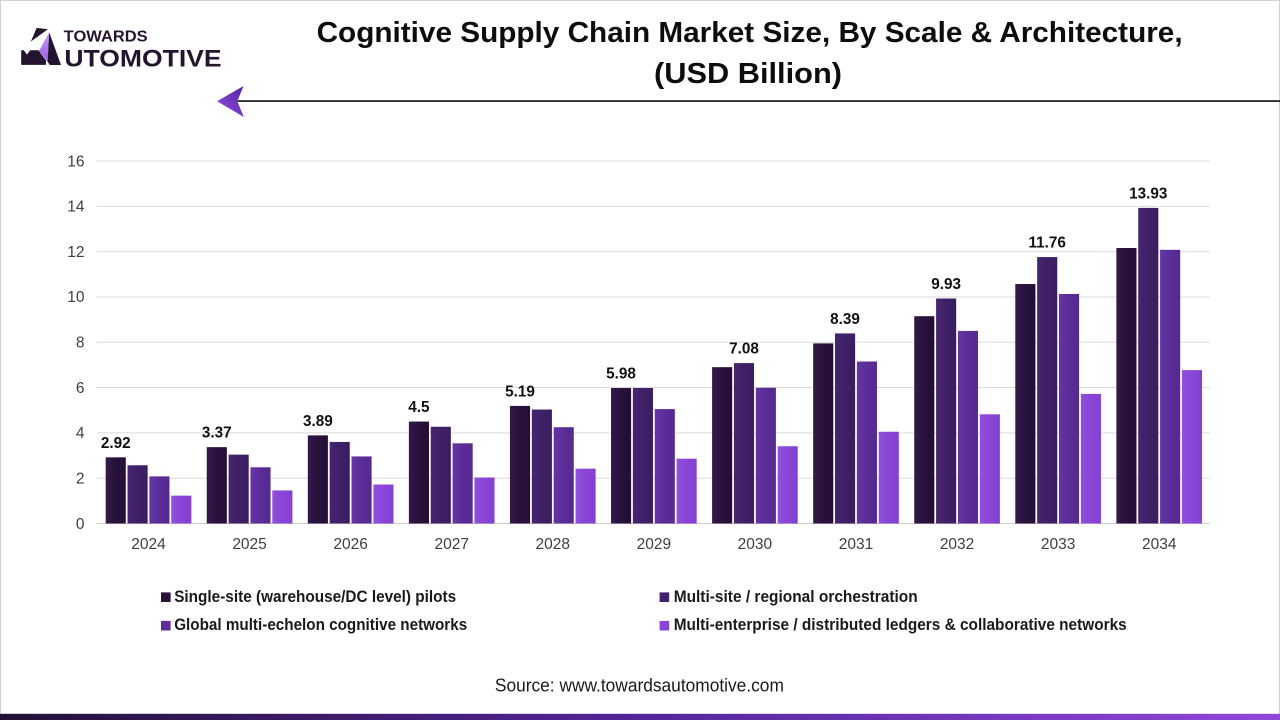 The width and height of the screenshot is (1280, 720). Describe the element at coordinates (350, 544) in the screenshot. I see `svg-text: 2026` at that location.